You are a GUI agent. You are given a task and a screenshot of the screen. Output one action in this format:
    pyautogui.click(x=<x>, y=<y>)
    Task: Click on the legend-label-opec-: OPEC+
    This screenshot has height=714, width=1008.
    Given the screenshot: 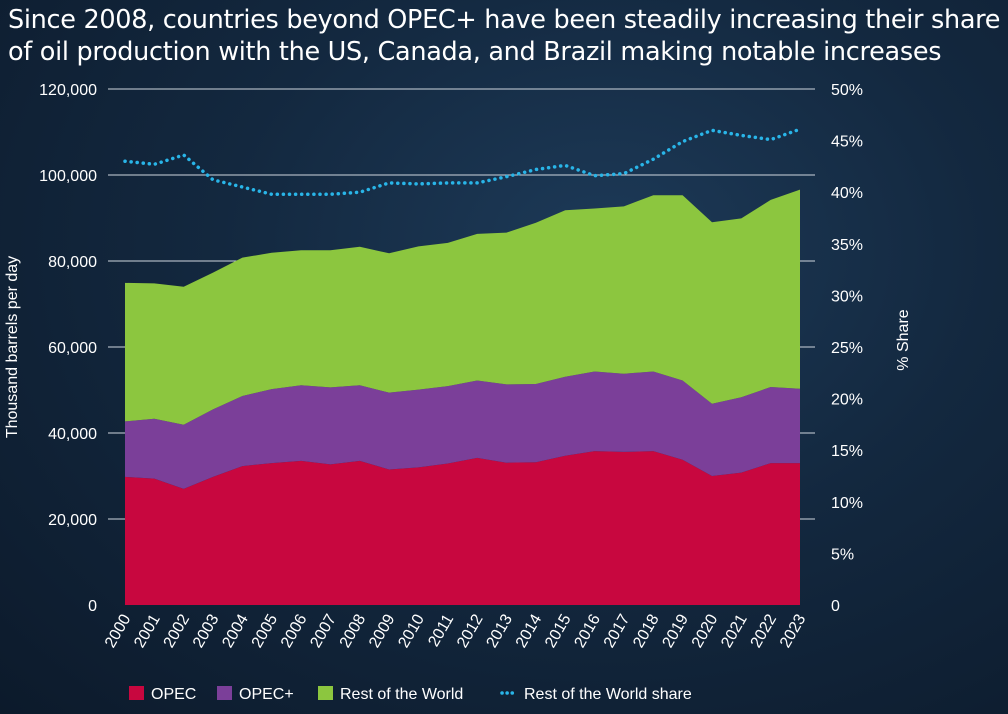 What is the action you would take?
    pyautogui.click(x=266, y=694)
    